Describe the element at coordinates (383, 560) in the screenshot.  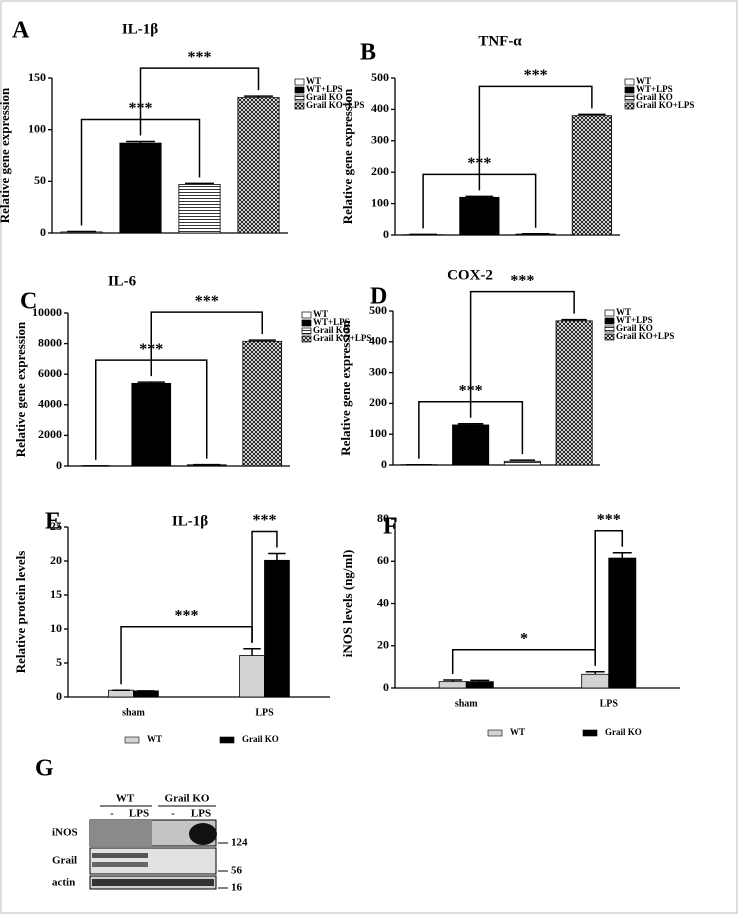
I see `y-tick-label: 60` at that location.